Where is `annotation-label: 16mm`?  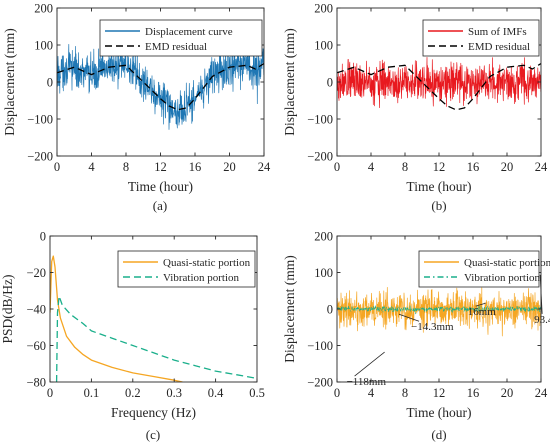
annotation-label: 16mm is located at coordinates (482, 312).